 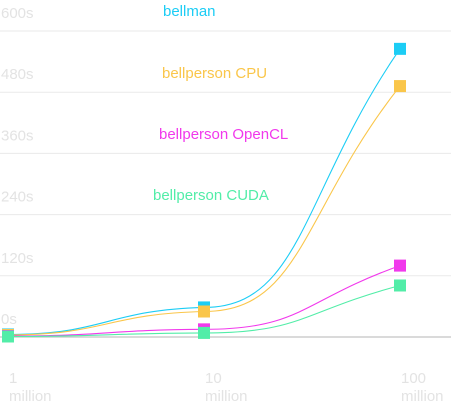 What do you see at coordinates (13, 378) in the screenshot?
I see `x-tick-value: 1` at bounding box center [13, 378].